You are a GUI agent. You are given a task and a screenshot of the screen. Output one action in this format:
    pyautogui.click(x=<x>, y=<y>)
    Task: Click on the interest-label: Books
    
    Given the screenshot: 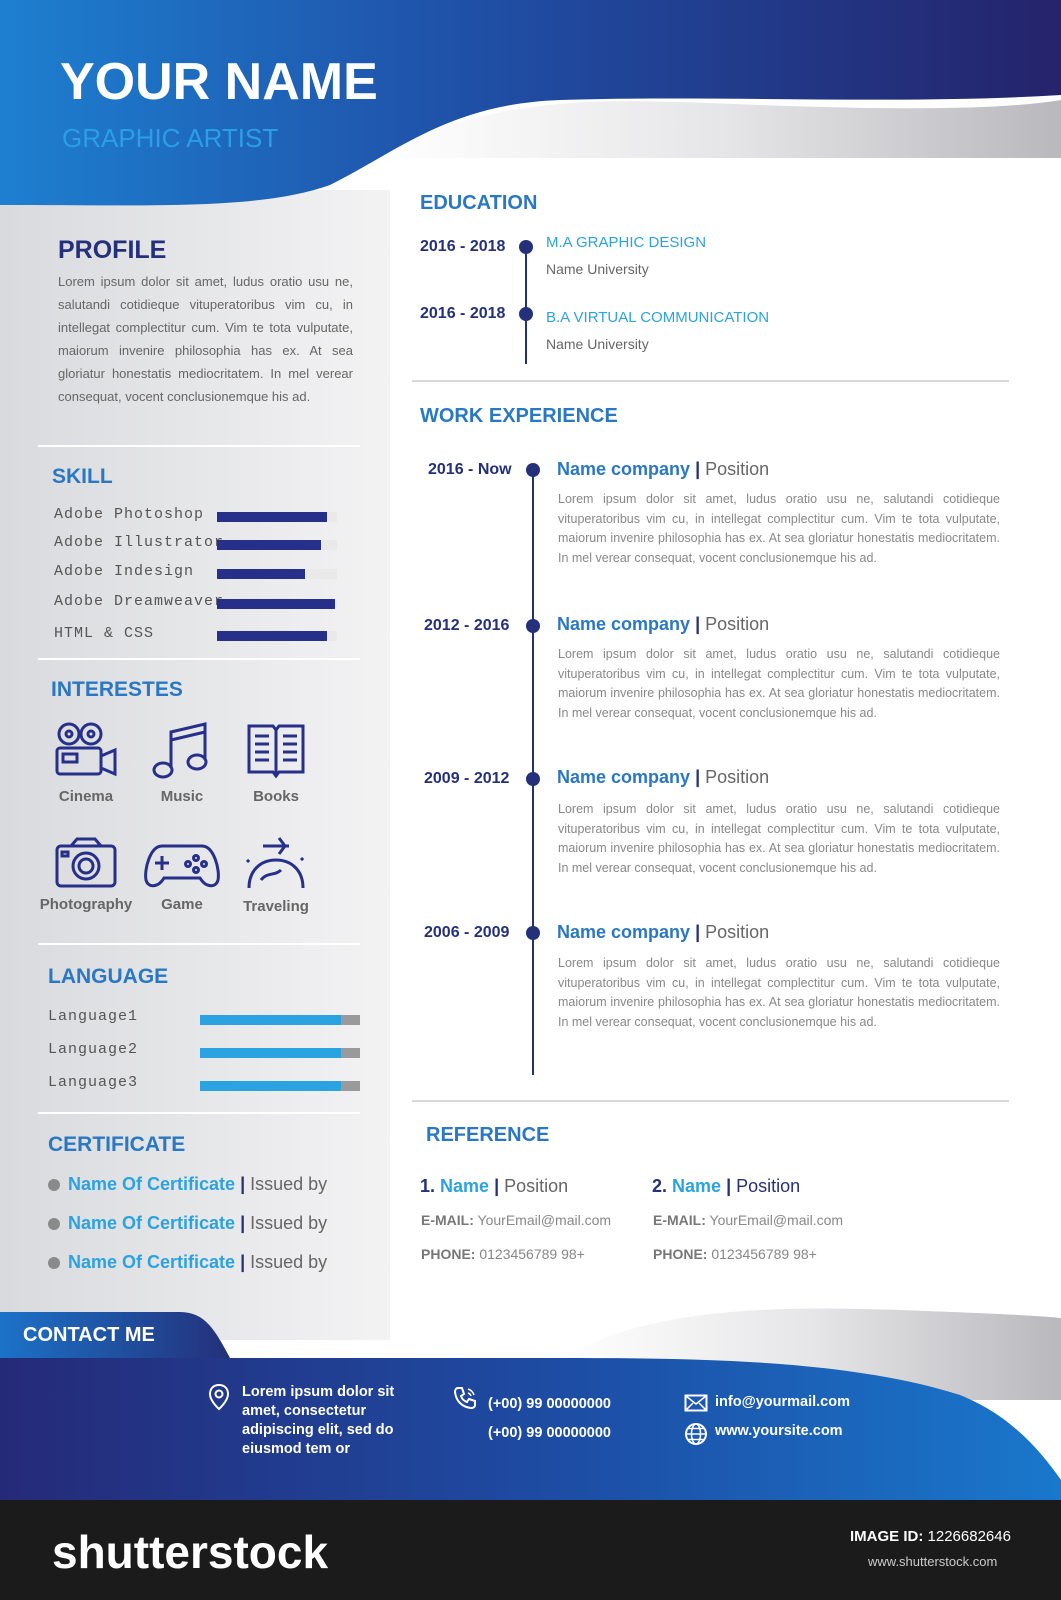 What is the action you would take?
    pyautogui.click(x=276, y=796)
    